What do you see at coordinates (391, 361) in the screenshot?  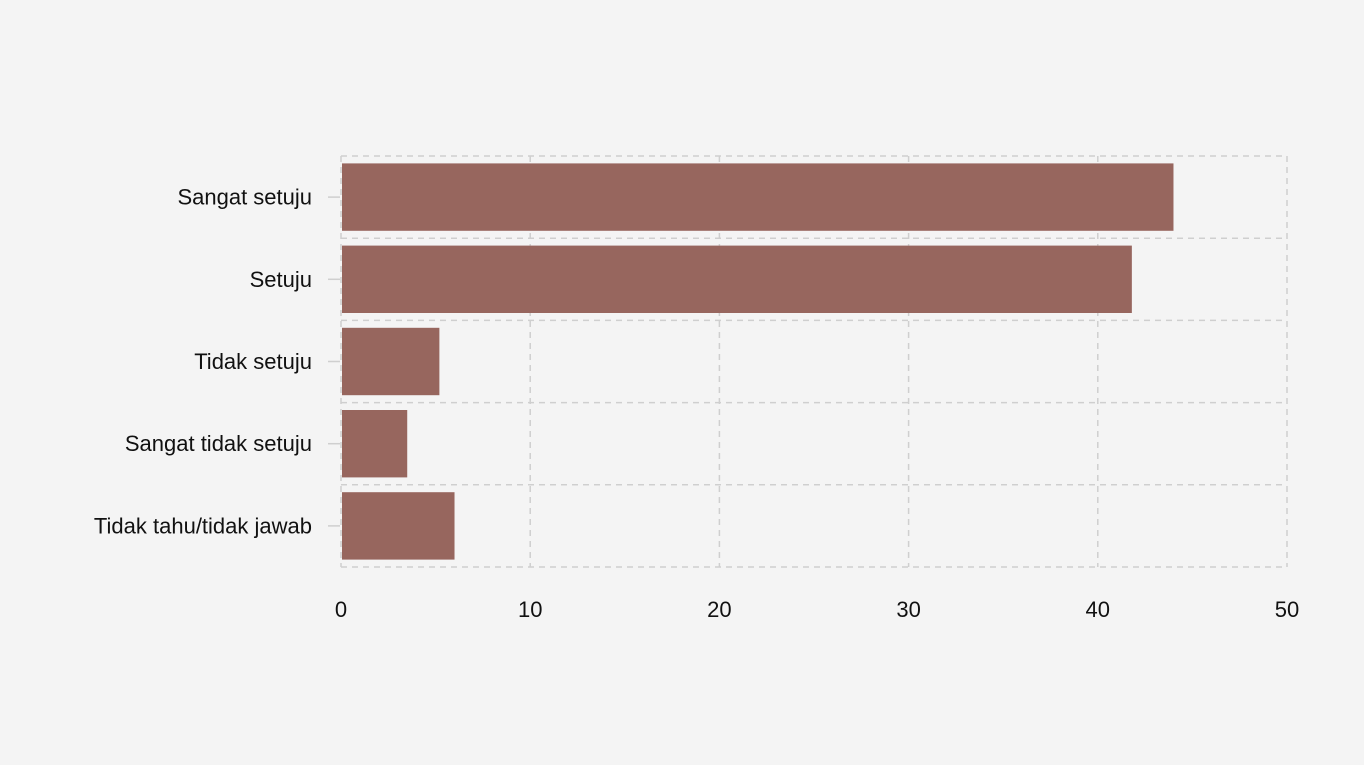 I see `bar-tidak-setuju` at bounding box center [391, 361].